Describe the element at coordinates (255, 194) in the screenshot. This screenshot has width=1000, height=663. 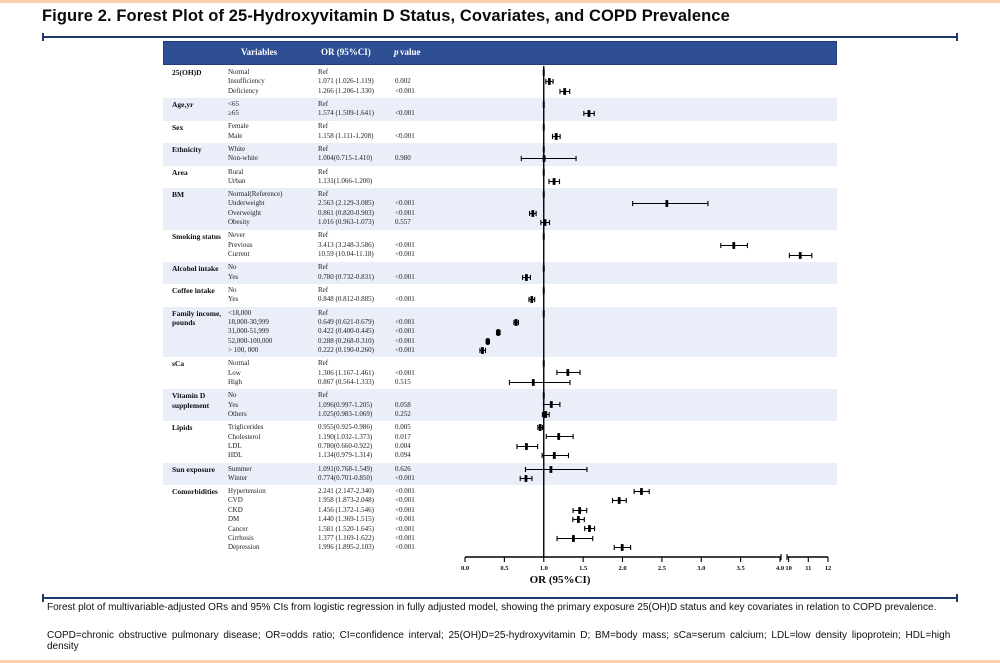
I see `variable-level: Normal(Reference)` at that location.